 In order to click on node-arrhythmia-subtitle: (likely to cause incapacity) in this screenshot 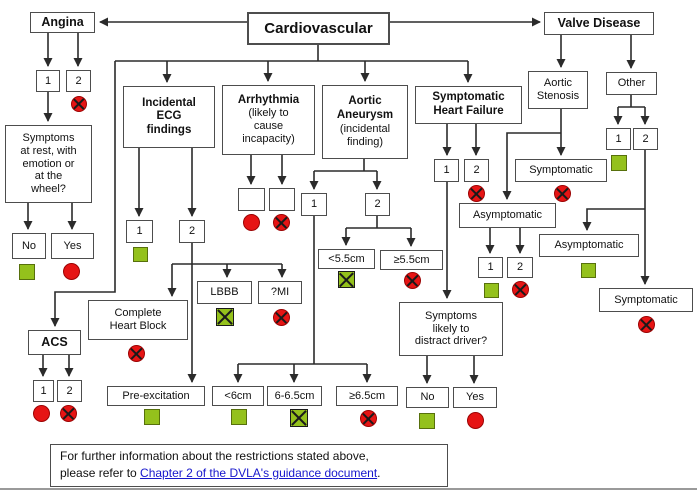, I will do `click(268, 126)`.